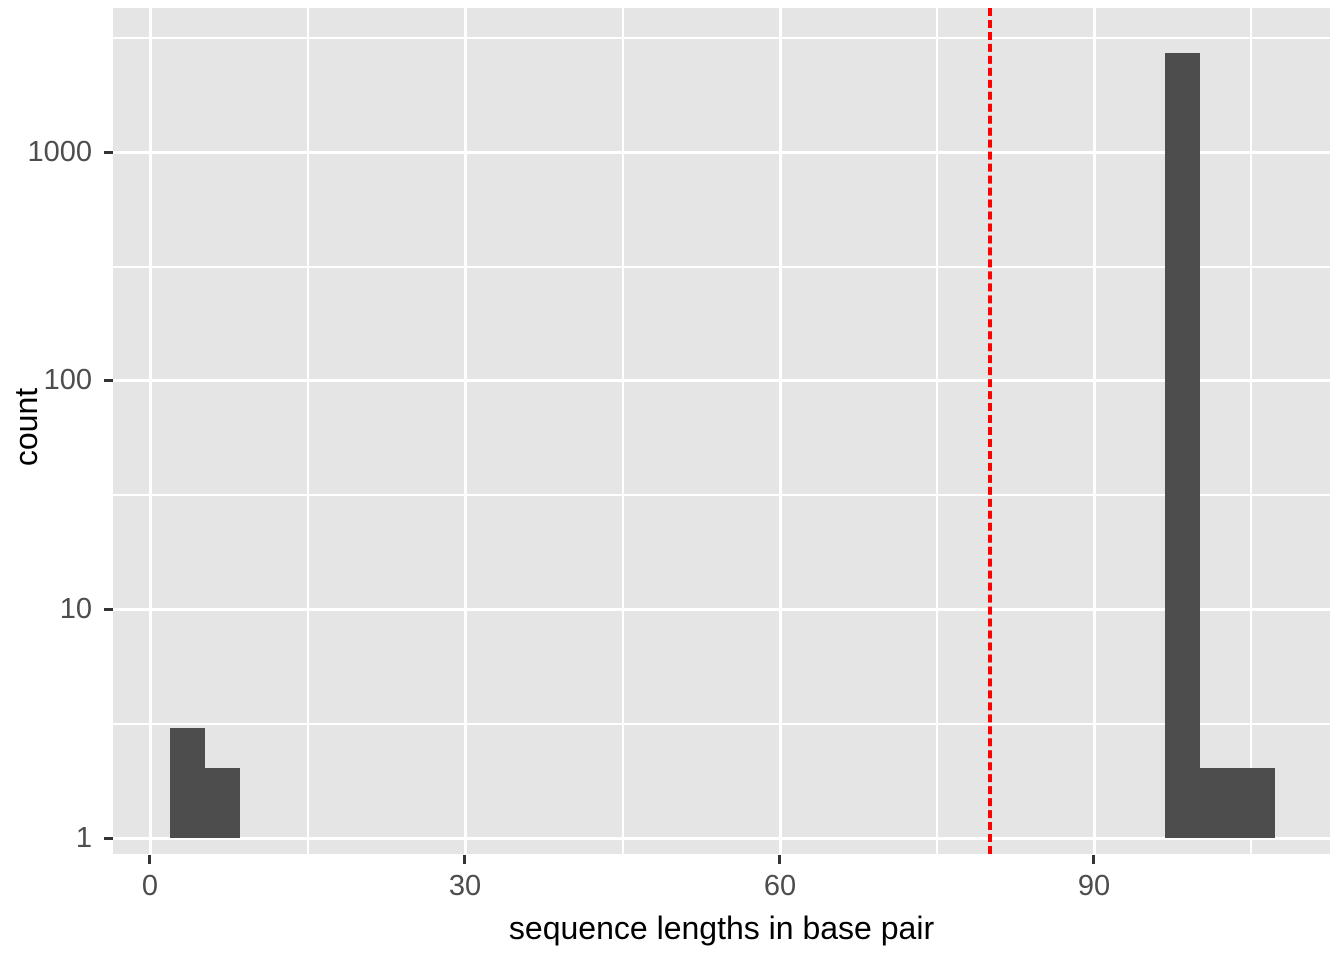  Describe the element at coordinates (465, 886) in the screenshot. I see `x-tick-label-30: 30` at that location.